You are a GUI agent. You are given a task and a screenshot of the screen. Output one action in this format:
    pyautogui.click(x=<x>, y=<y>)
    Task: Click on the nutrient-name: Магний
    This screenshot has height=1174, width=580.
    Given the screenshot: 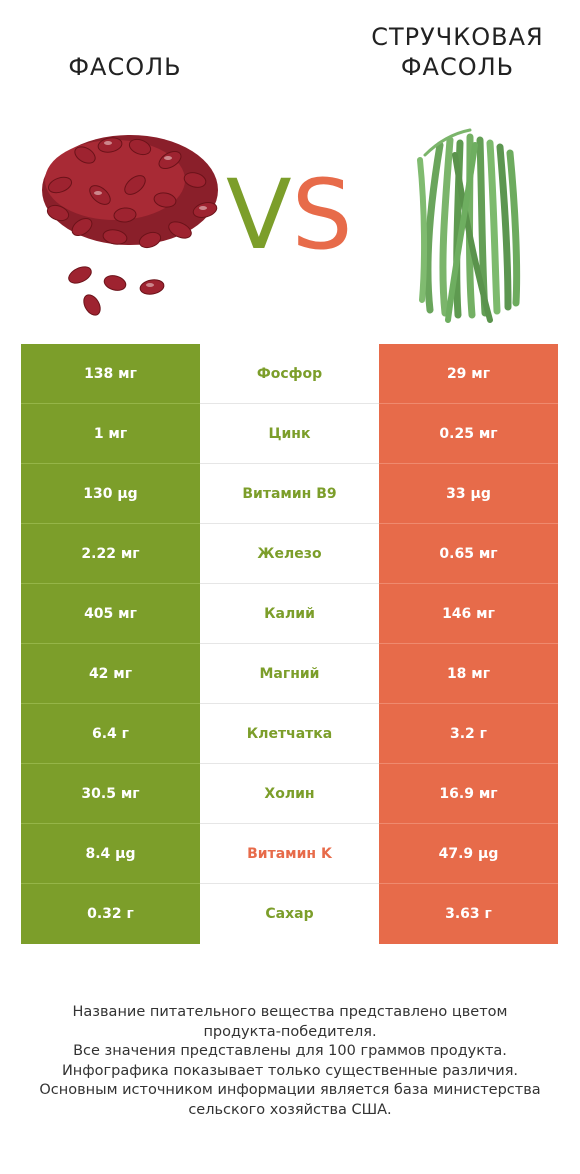 What is the action you would take?
    pyautogui.click(x=289, y=674)
    